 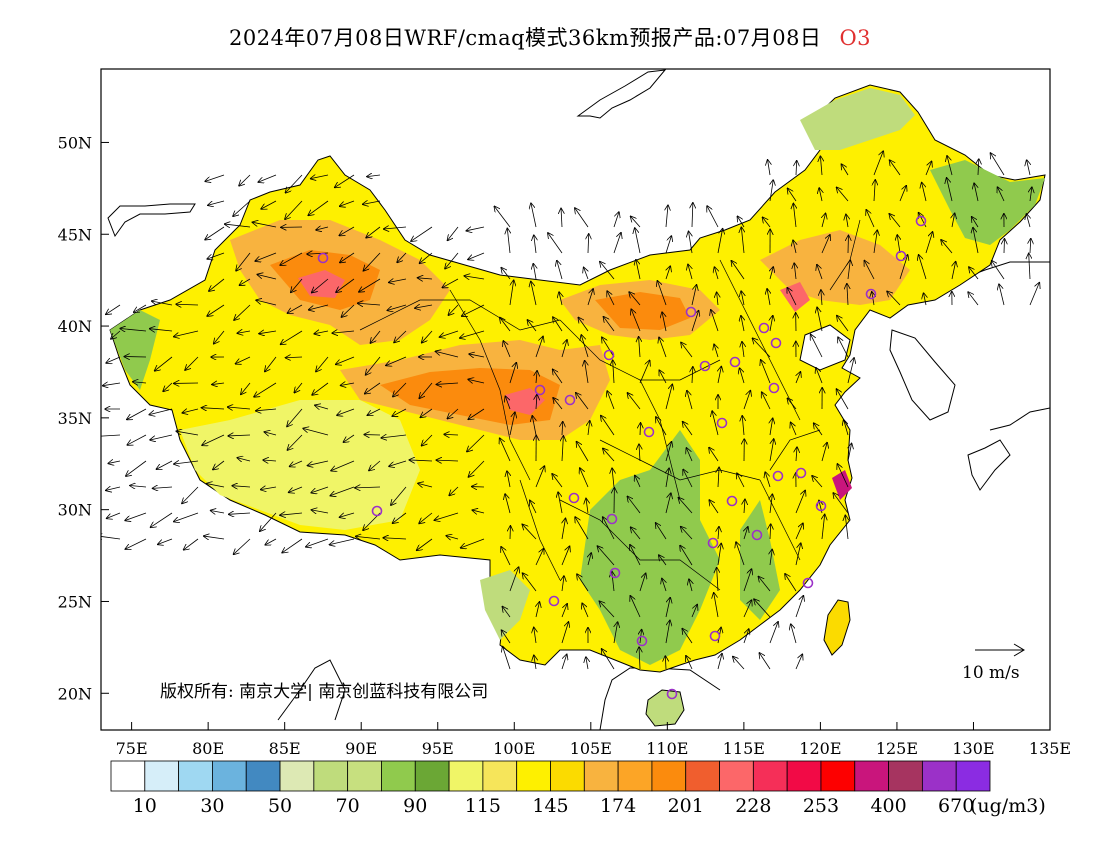 I want to click on lon-tick-label: 135E, so click(x=1050, y=748).